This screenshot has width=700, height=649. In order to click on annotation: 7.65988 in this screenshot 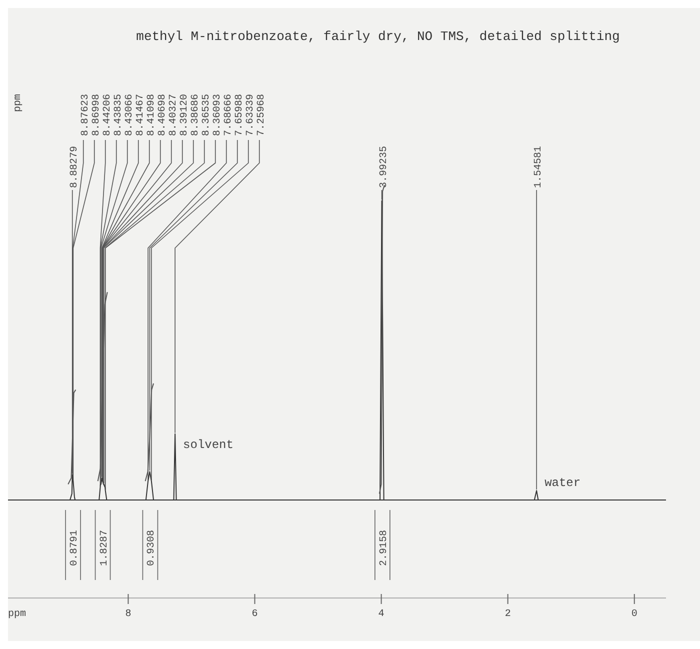, I will do `click(240, 115)`.